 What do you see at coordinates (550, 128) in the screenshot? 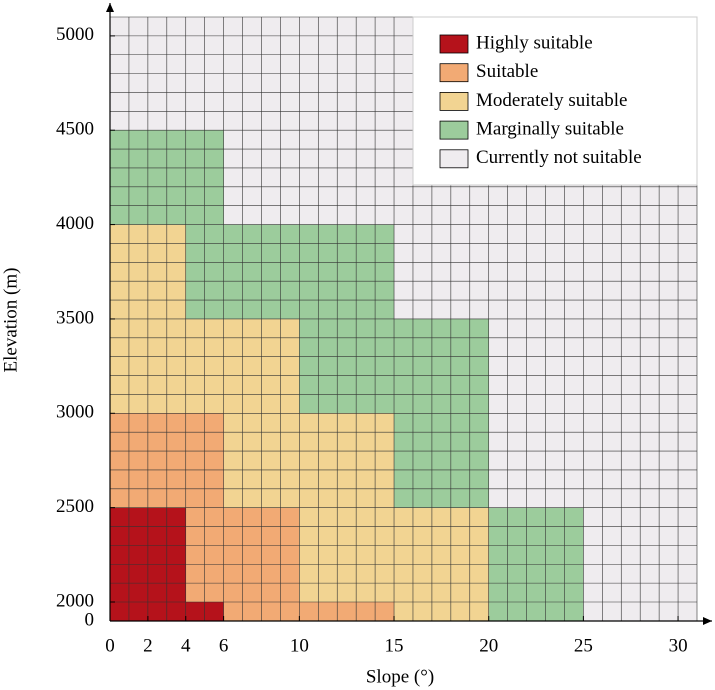
I see `legend-label: Marginally suitable` at bounding box center [550, 128].